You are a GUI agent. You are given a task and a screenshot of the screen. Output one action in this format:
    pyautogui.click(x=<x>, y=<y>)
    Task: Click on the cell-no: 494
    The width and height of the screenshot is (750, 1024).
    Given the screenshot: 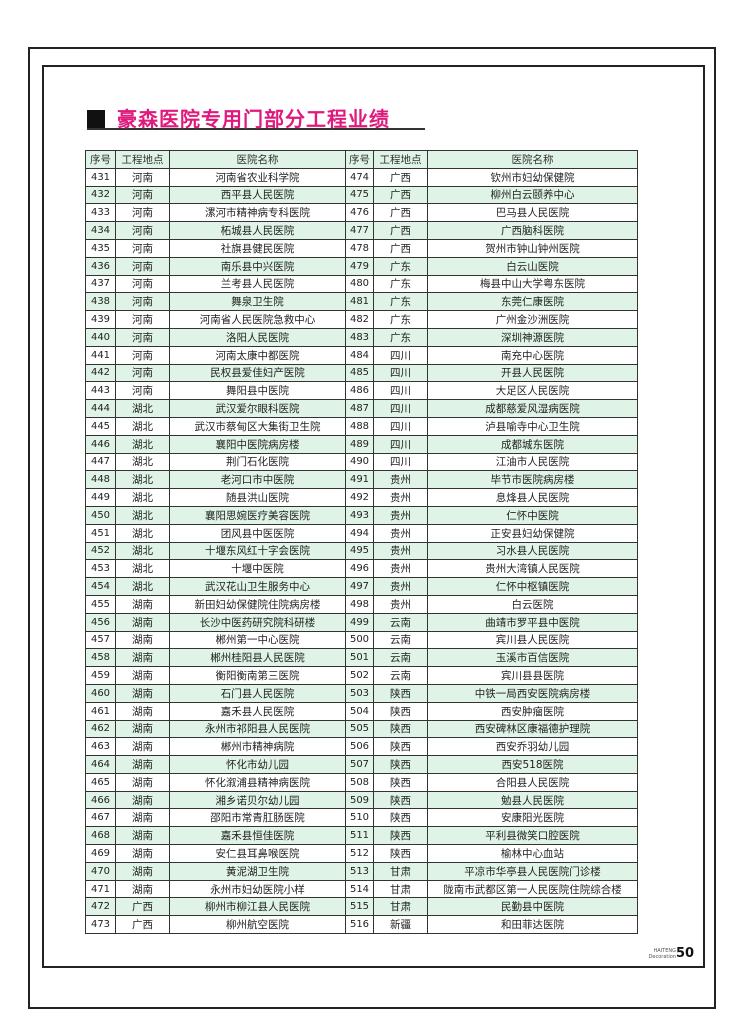 What is the action you would take?
    pyautogui.click(x=359, y=533)
    